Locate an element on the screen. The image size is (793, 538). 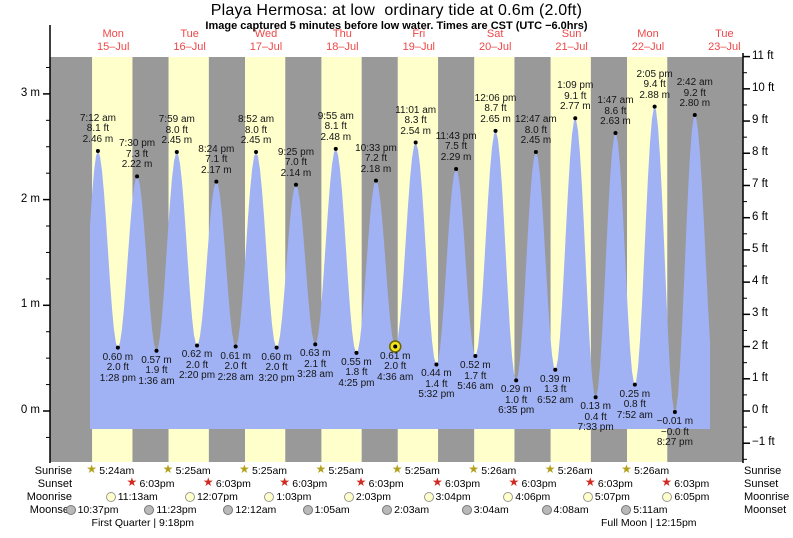
moonset-time: 3:04am is located at coordinates (491, 510).